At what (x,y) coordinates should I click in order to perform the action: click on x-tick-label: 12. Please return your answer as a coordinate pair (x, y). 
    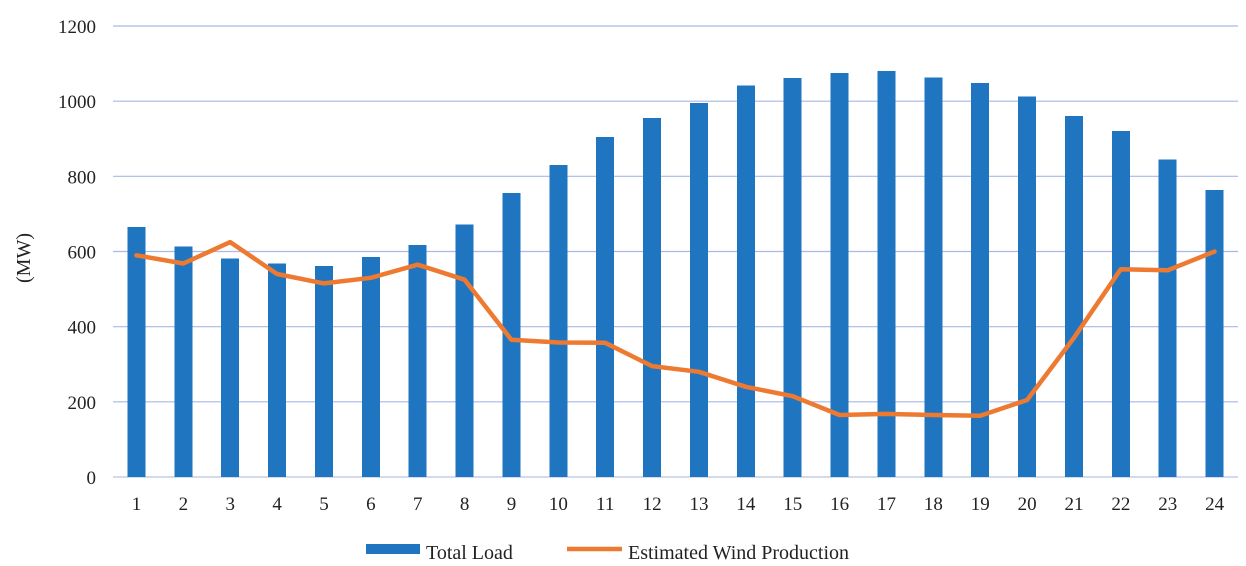
    Looking at the image, I should click on (652, 504).